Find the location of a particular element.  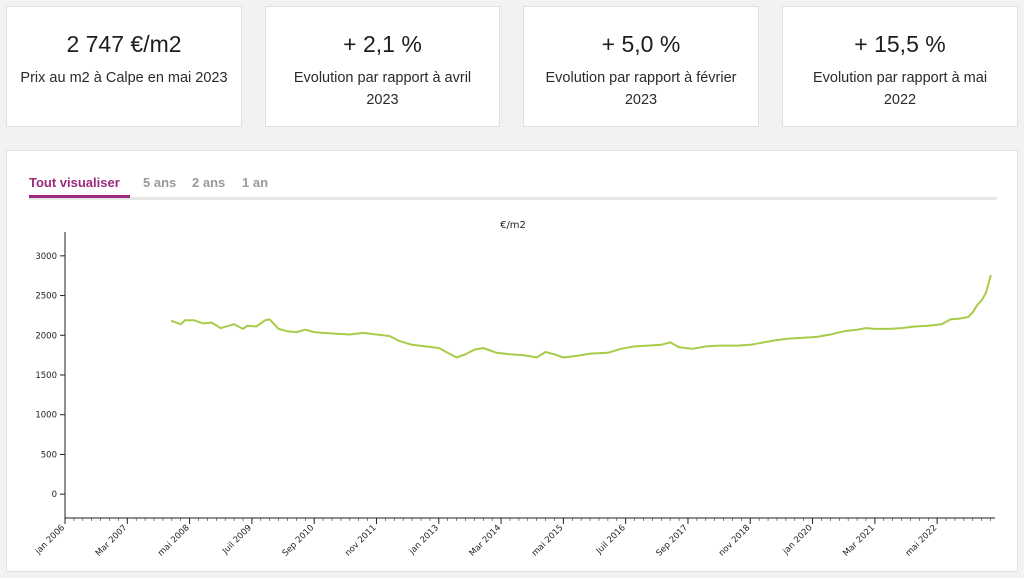

y-axis: 0 500 1000 1500 2000 2500 3000 is located at coordinates (50, 375).